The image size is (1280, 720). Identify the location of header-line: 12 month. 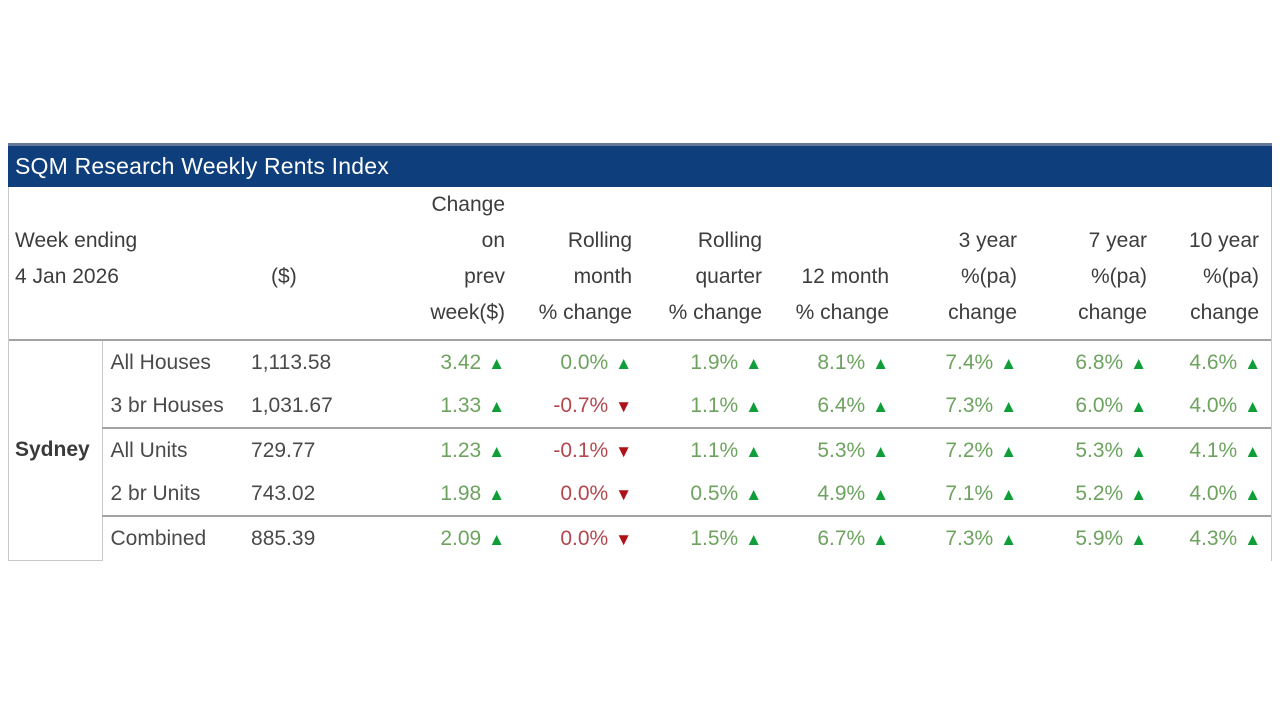
(845, 276).